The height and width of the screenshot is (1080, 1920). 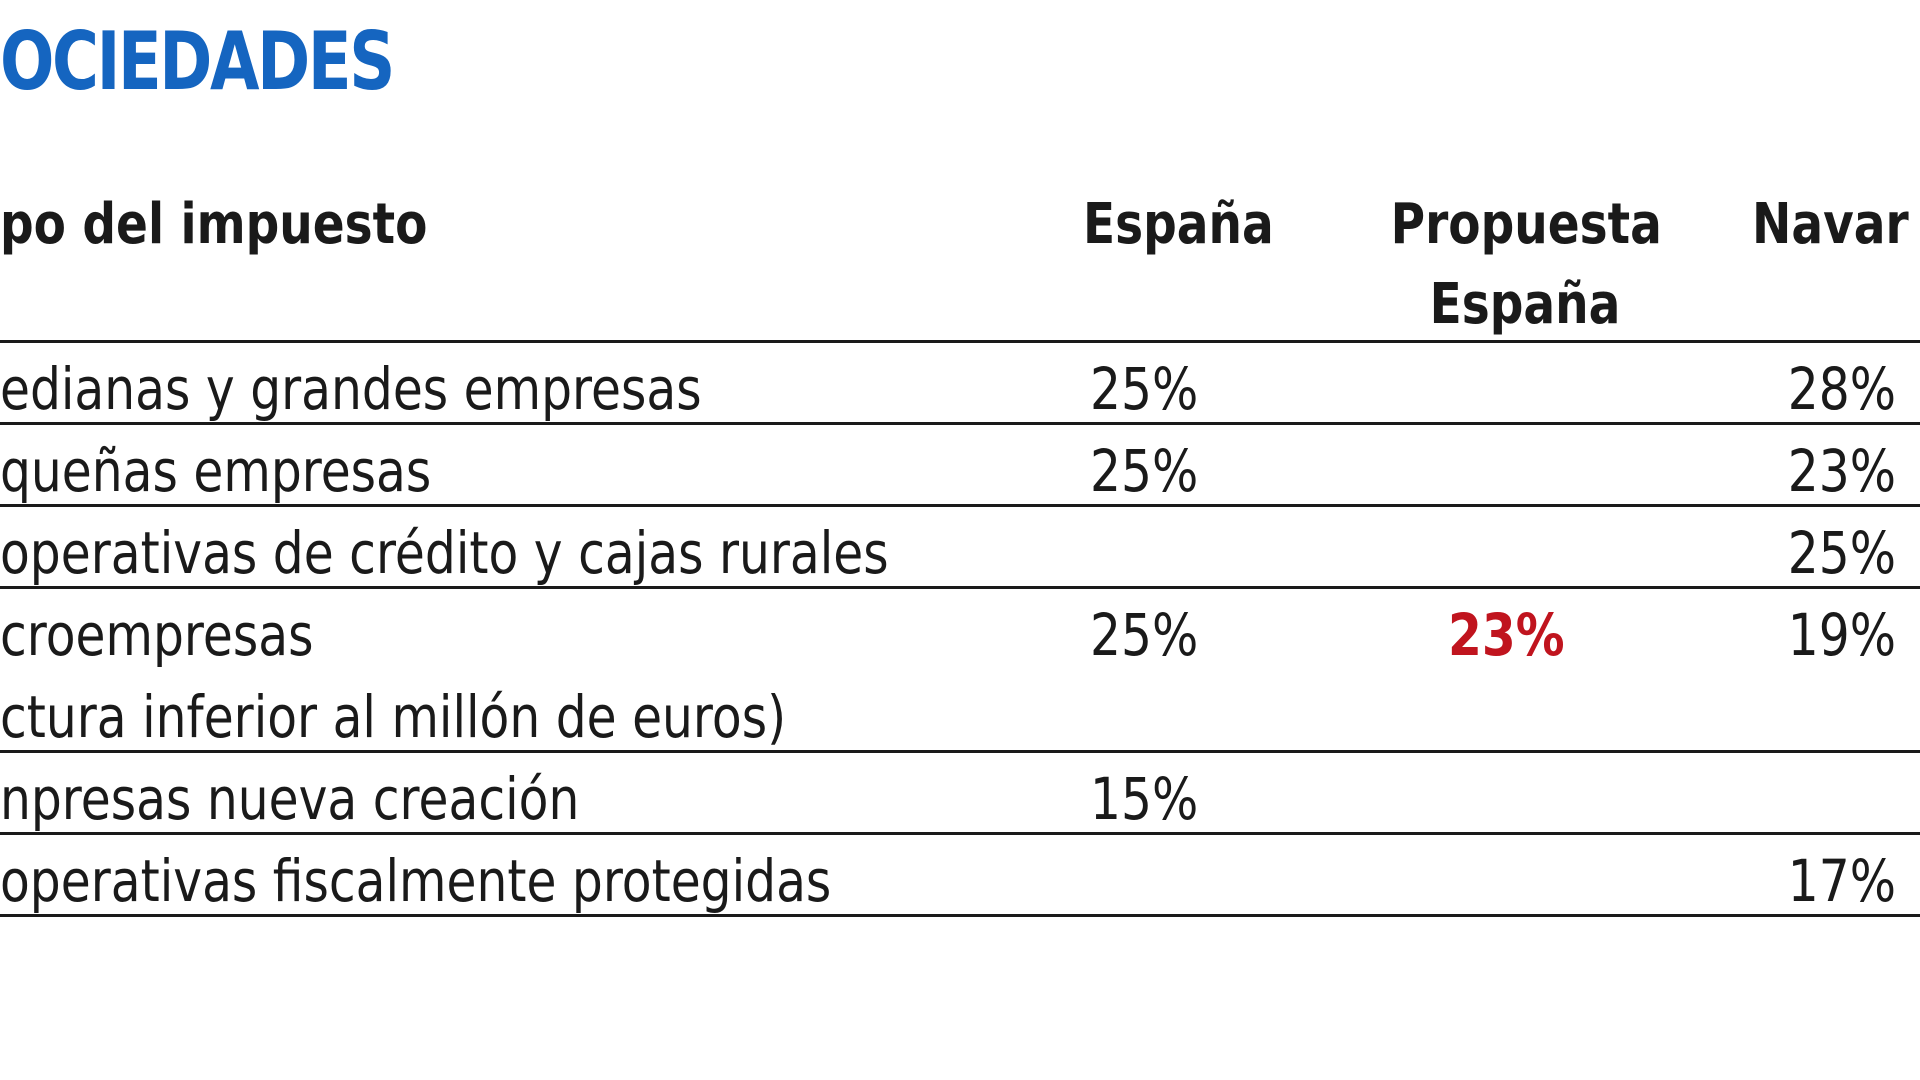 I want to click on header-propuesta-line2: España, so click(x=1525, y=304).